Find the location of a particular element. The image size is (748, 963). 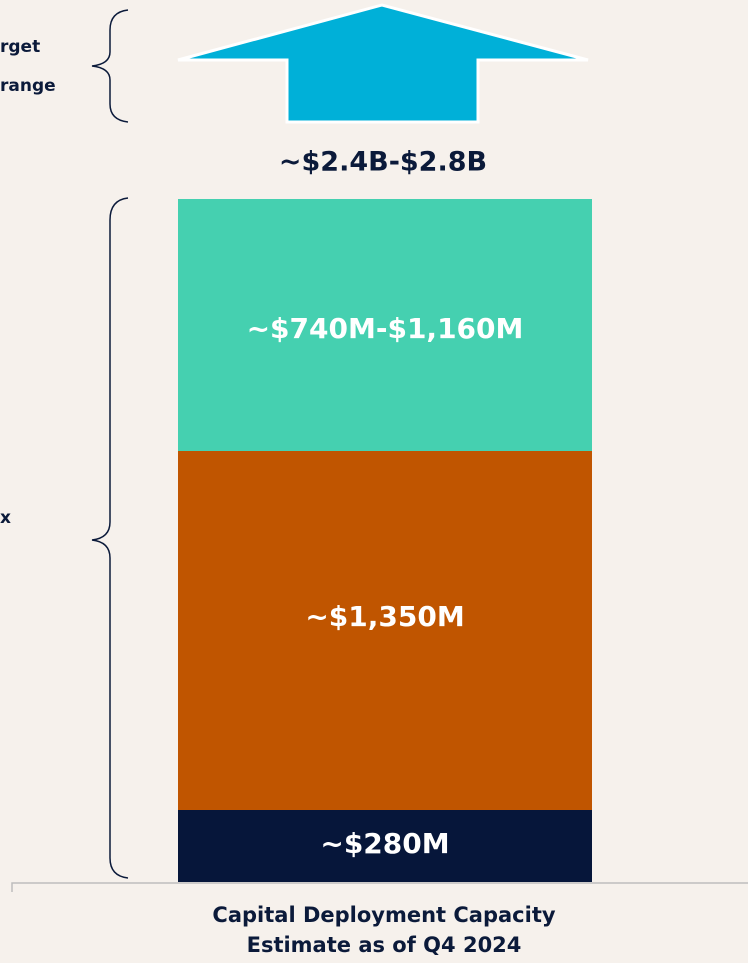

segment-label: ~$1,350M is located at coordinates (384, 616).